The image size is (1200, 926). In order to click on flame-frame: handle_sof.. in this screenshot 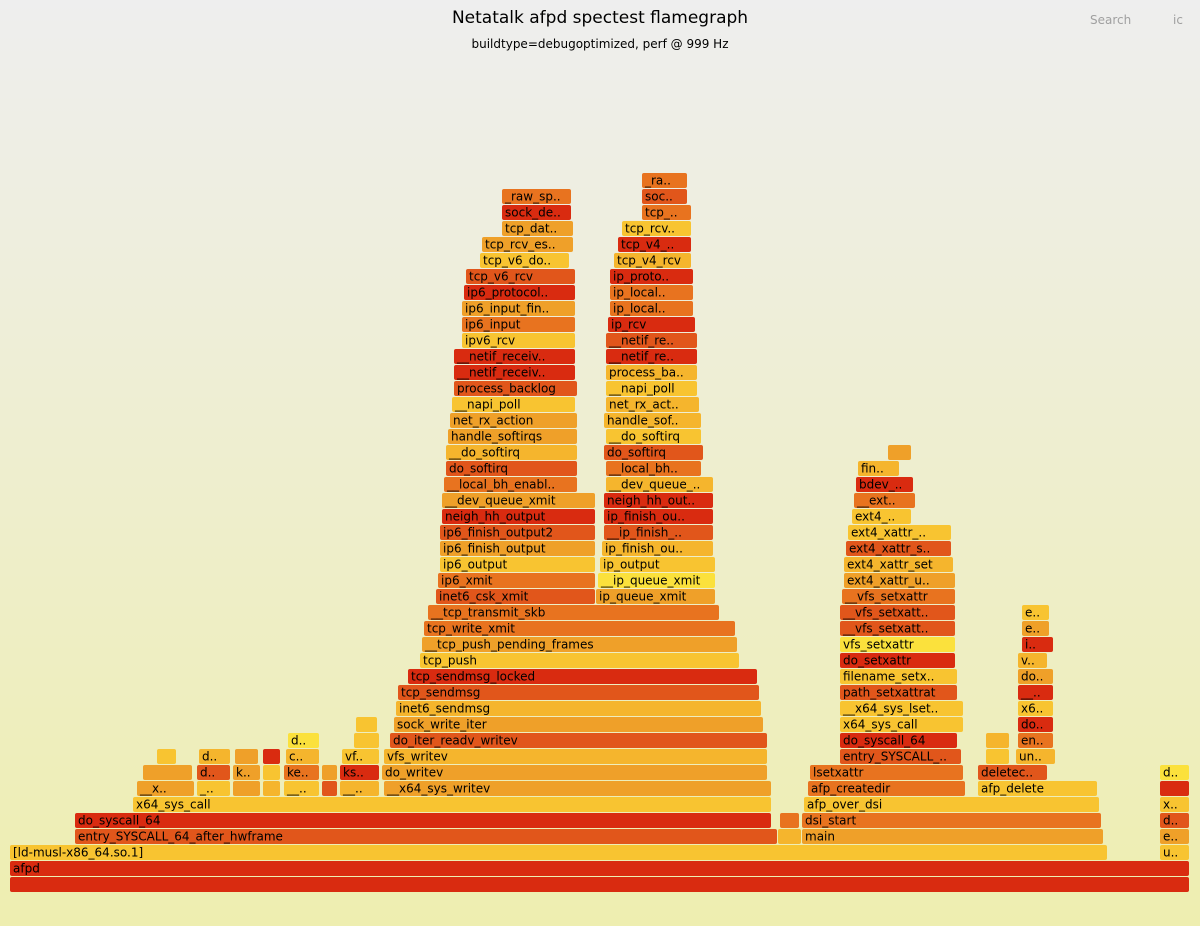, I will do `click(652, 420)`.